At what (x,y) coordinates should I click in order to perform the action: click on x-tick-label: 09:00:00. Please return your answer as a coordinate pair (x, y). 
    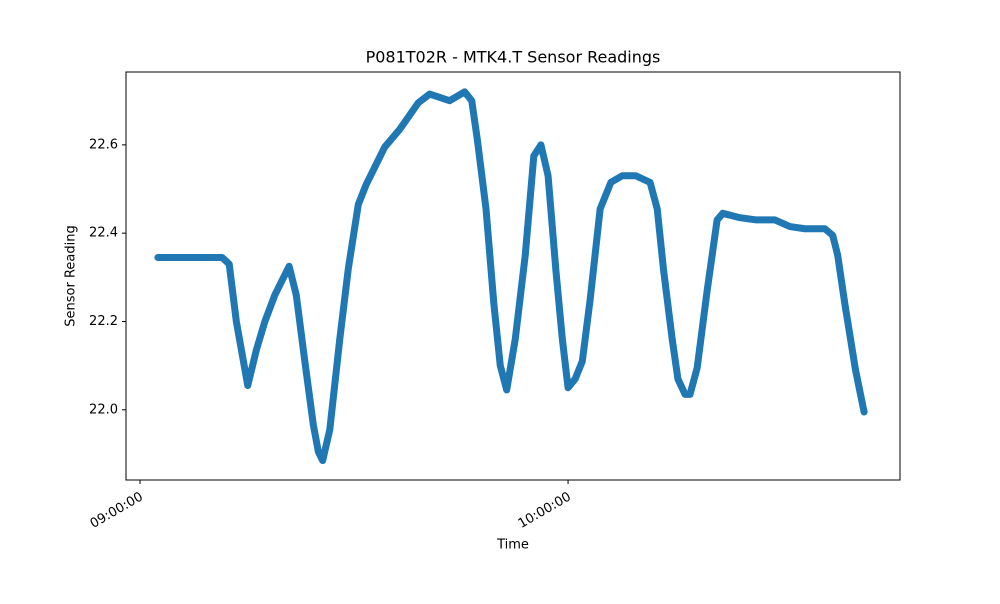
    Looking at the image, I should click on (117, 511).